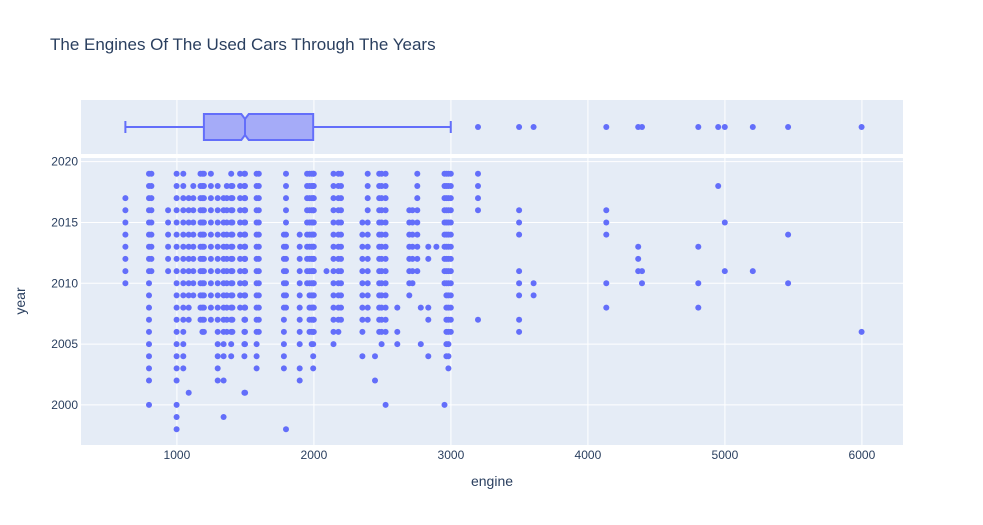  Describe the element at coordinates (492, 127) in the screenshot. I see `box-panel` at that location.